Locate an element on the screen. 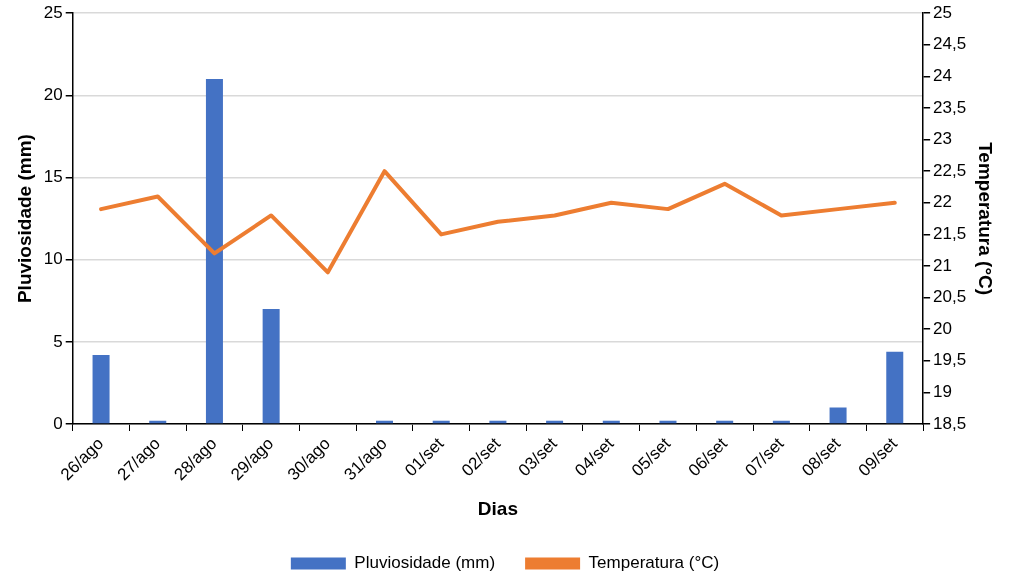  y-tick-label: 0 is located at coordinates (58, 423).